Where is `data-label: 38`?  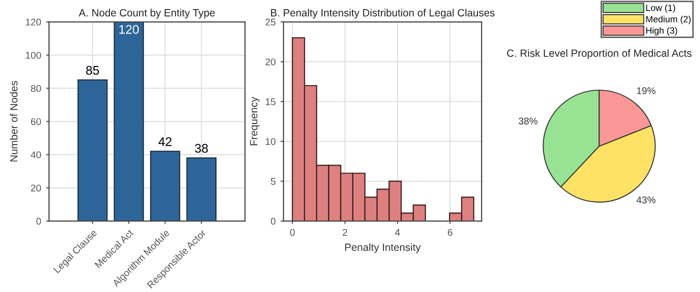
data-label: 38 is located at coordinates (201, 148).